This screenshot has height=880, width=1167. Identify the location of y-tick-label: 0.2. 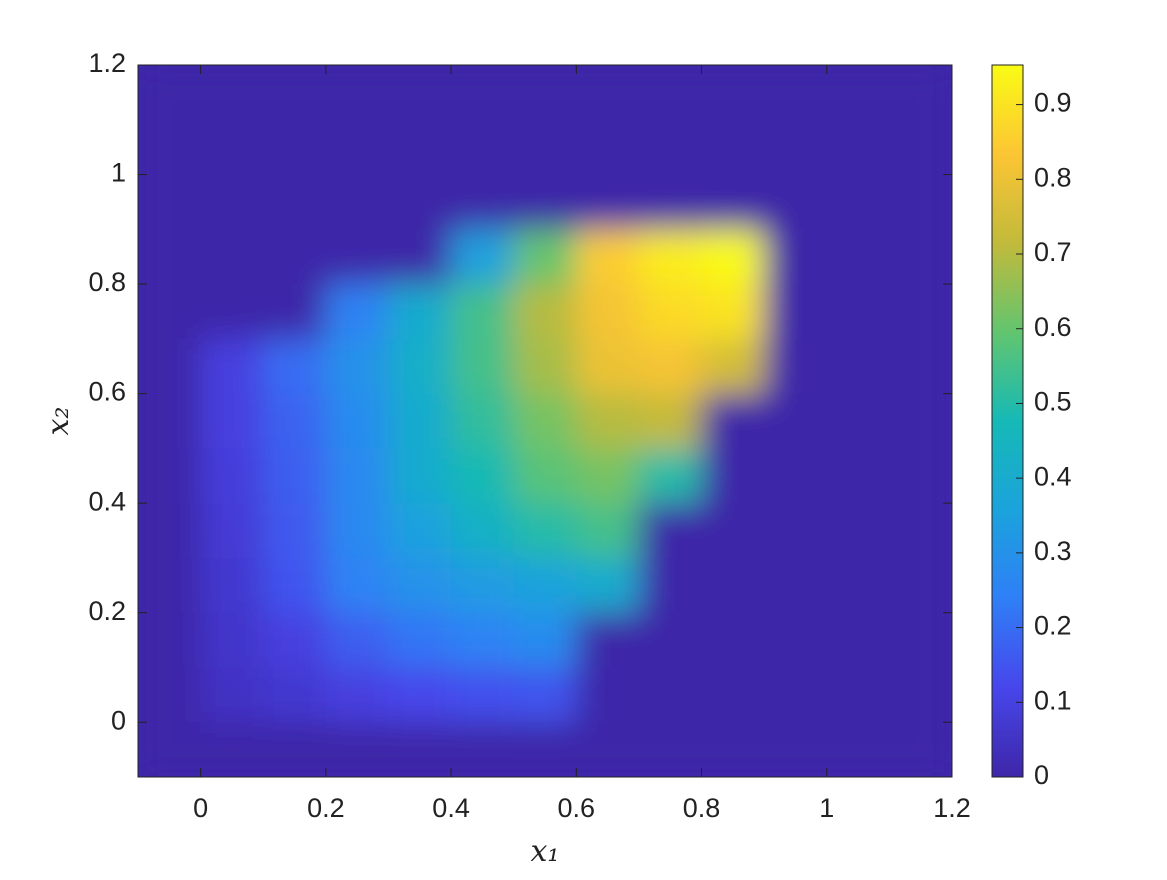
(107, 611).